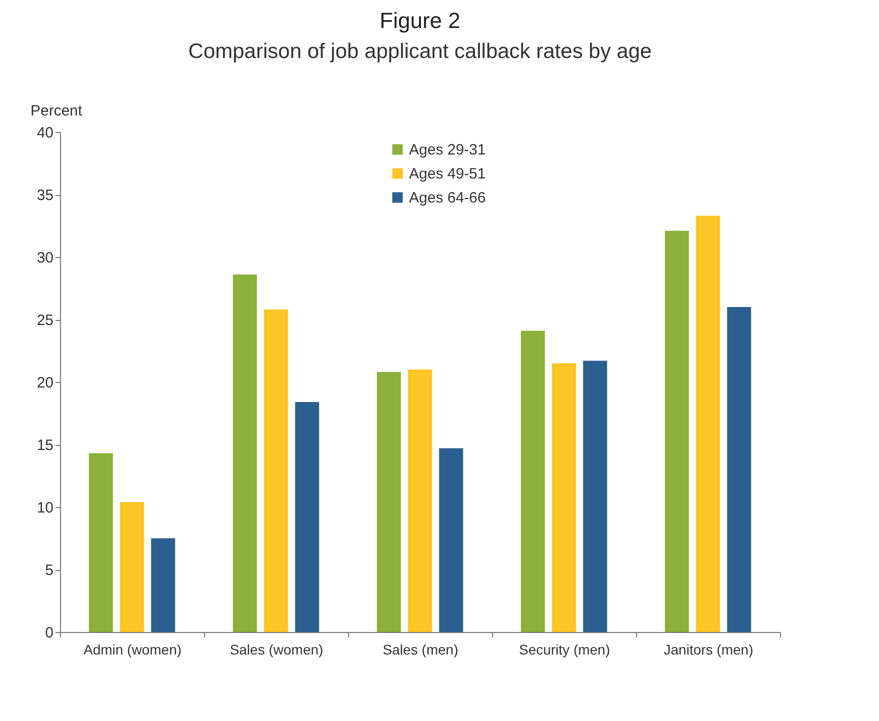 The width and height of the screenshot is (879, 721). Describe the element at coordinates (57, 111) in the screenshot. I see `y-axis-title: Percent` at that location.